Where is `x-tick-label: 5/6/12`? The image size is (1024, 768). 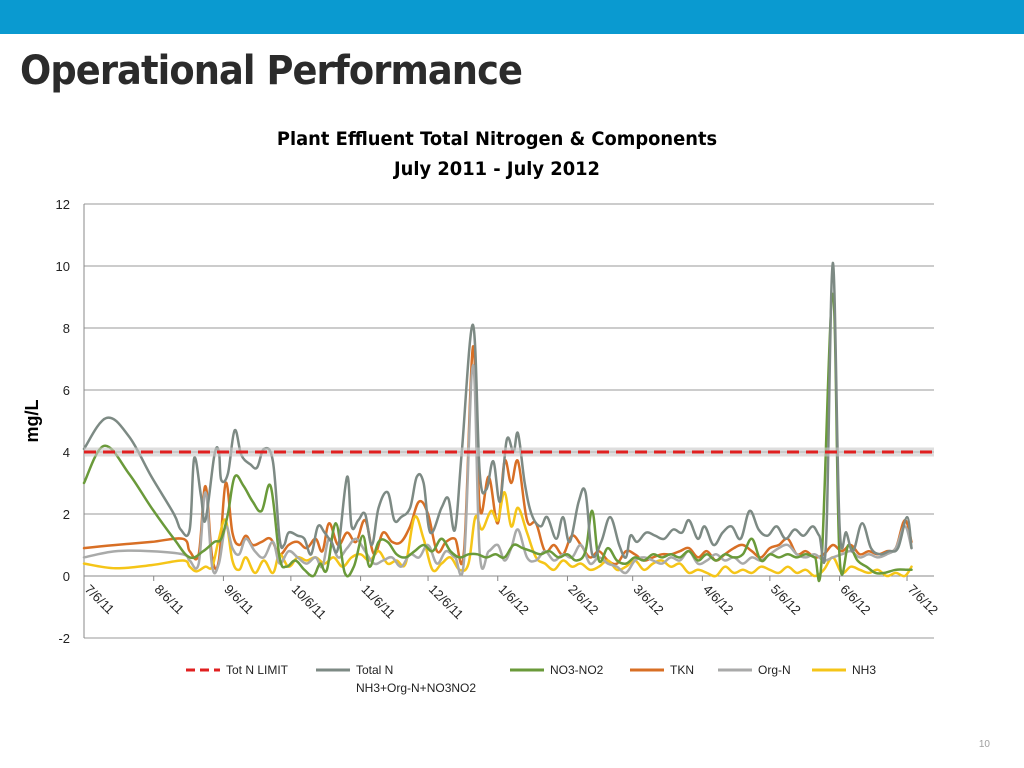 x-tick-label: 5/6/12 is located at coordinates (786, 600).